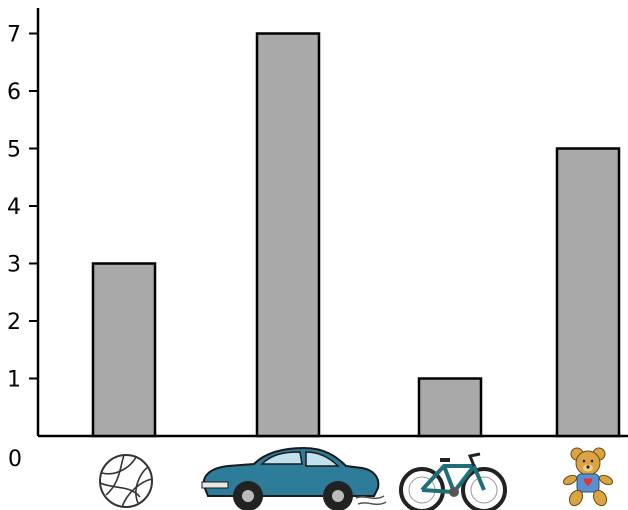 The width and height of the screenshot is (628, 510). Describe the element at coordinates (124, 350) in the screenshot. I see `bar-volleyball` at that location.